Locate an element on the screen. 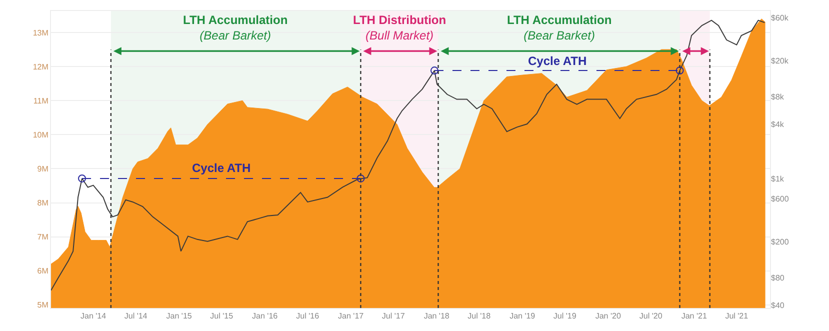 The width and height of the screenshot is (829, 331). x-tick-label: Jul '17 is located at coordinates (394, 316).